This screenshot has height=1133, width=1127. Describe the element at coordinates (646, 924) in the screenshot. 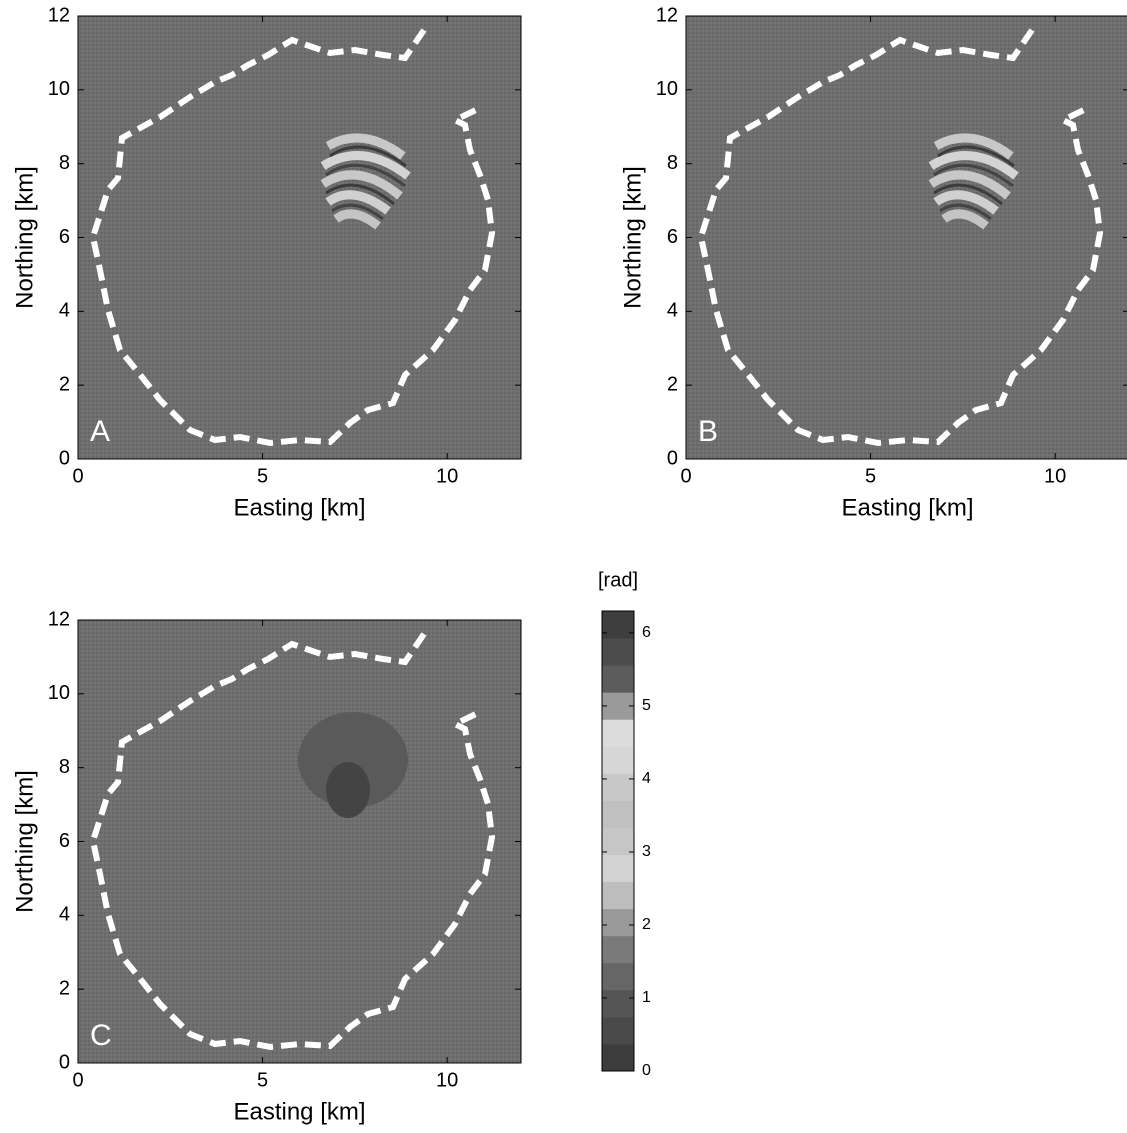

I see `colorbar-tick-label: 2` at that location.